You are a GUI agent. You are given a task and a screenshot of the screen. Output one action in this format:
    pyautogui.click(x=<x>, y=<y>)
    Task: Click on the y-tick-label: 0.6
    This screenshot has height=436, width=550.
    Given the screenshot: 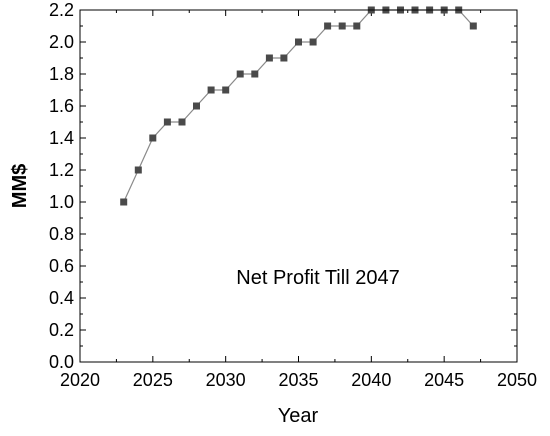 What is the action you would take?
    pyautogui.click(x=61, y=266)
    